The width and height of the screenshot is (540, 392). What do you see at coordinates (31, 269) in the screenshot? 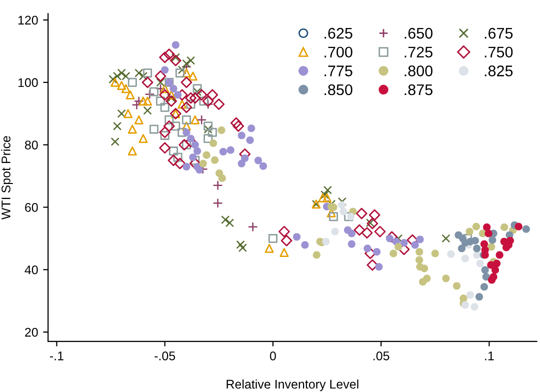
I see `y-tick-label: 40` at bounding box center [31, 269].